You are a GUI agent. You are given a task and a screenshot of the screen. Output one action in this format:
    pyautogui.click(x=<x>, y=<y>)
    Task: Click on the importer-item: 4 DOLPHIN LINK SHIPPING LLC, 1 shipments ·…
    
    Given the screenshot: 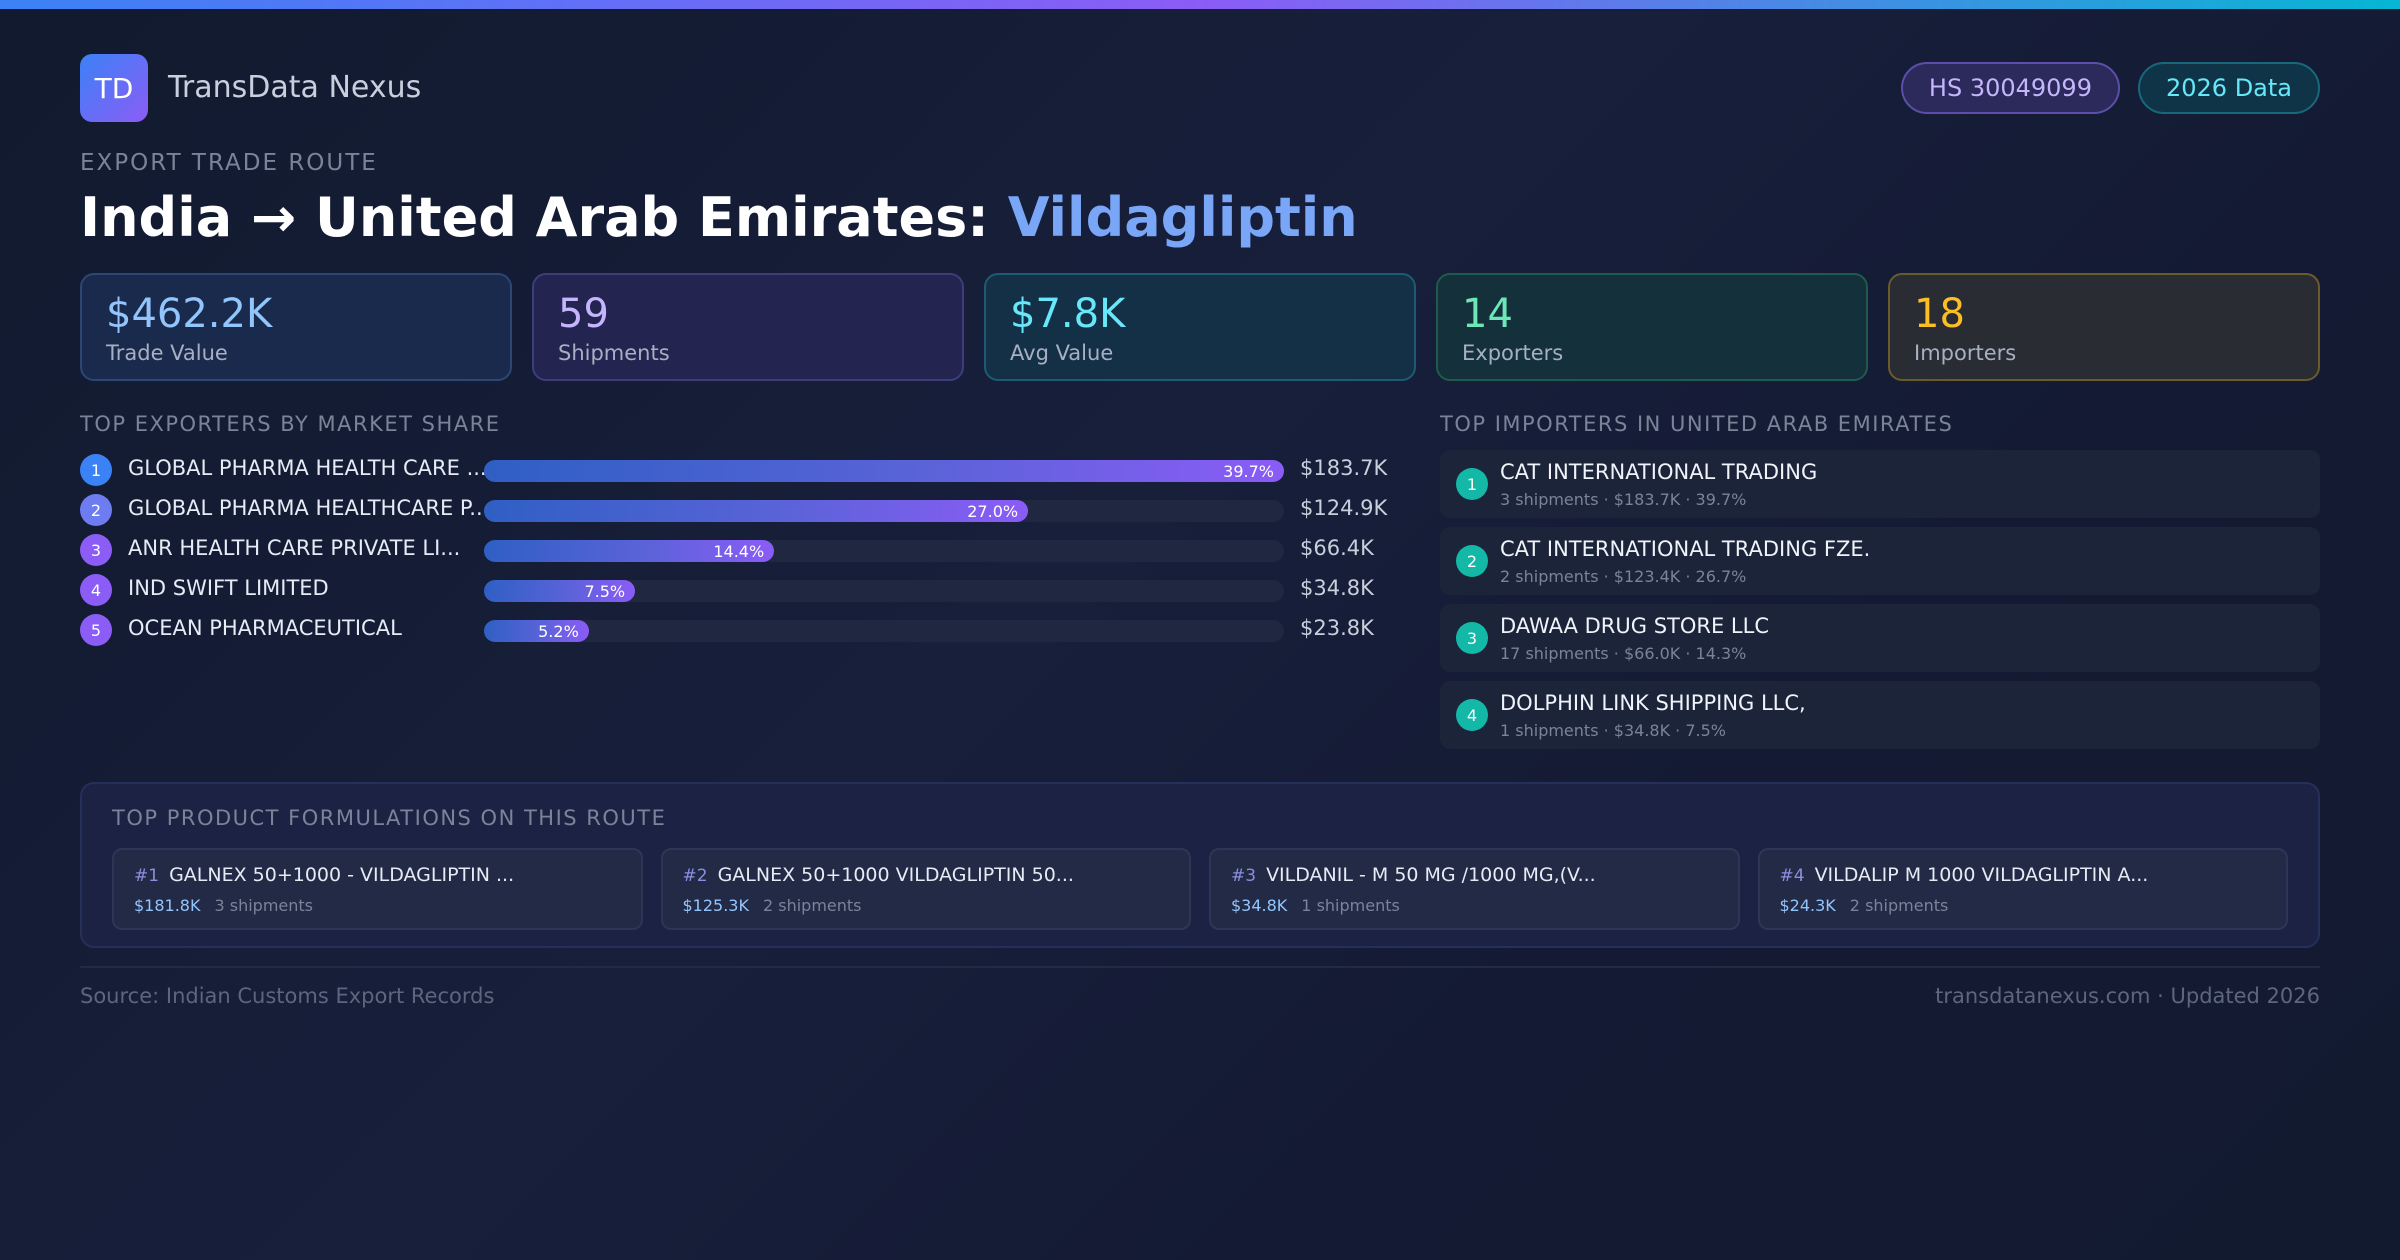 What is the action you would take?
    pyautogui.click(x=1880, y=715)
    